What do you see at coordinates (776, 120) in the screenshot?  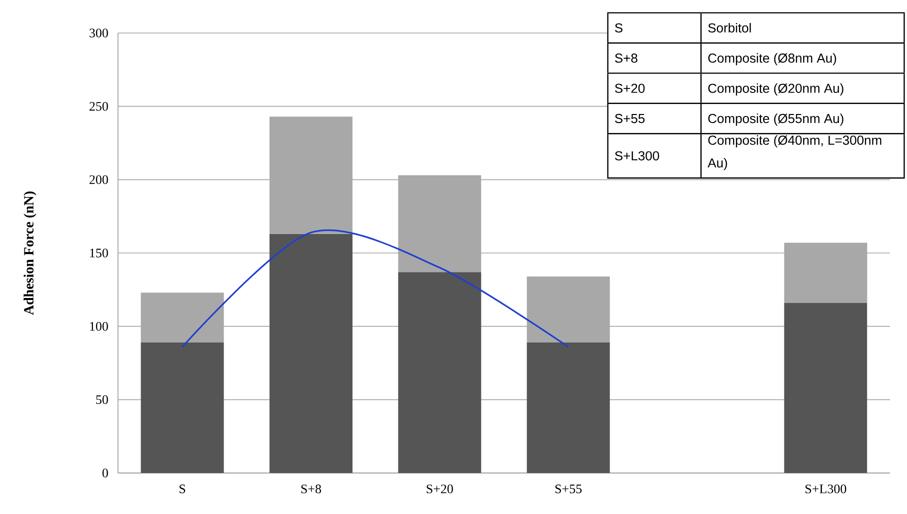 I see `annotation: Composite (Ø55nm Au)` at bounding box center [776, 120].